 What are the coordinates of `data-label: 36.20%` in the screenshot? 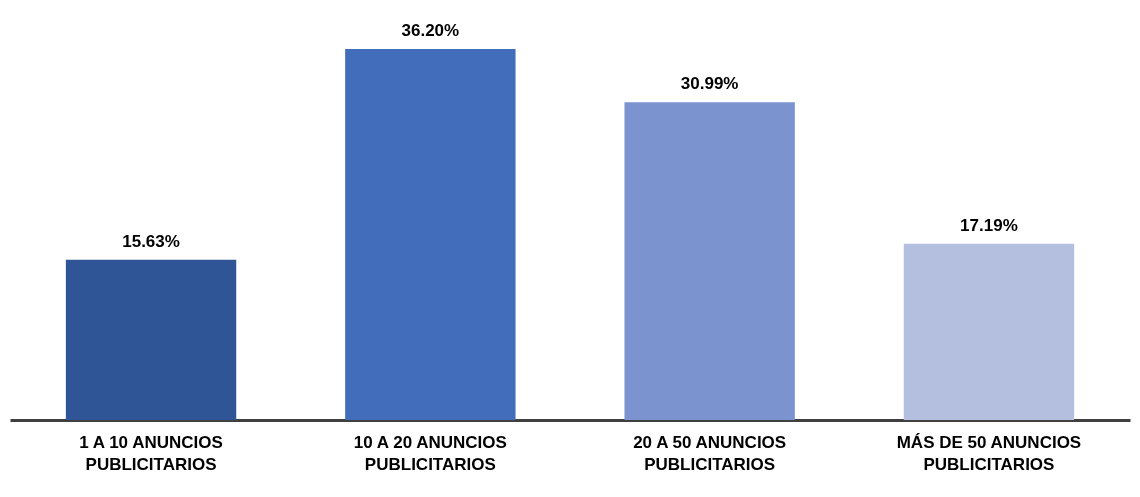 It's located at (430, 30).